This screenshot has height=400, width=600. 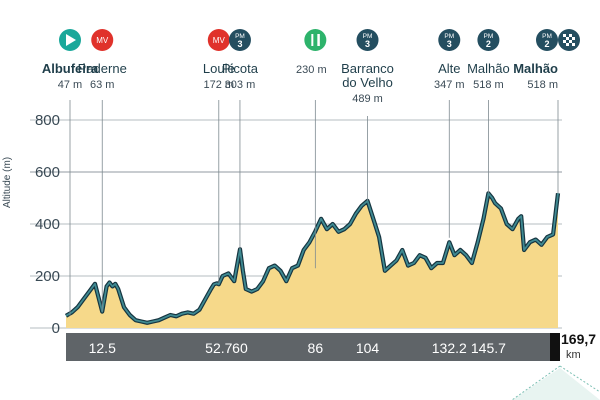 I want to click on y-tick-label-200: 200, so click(x=47, y=276).